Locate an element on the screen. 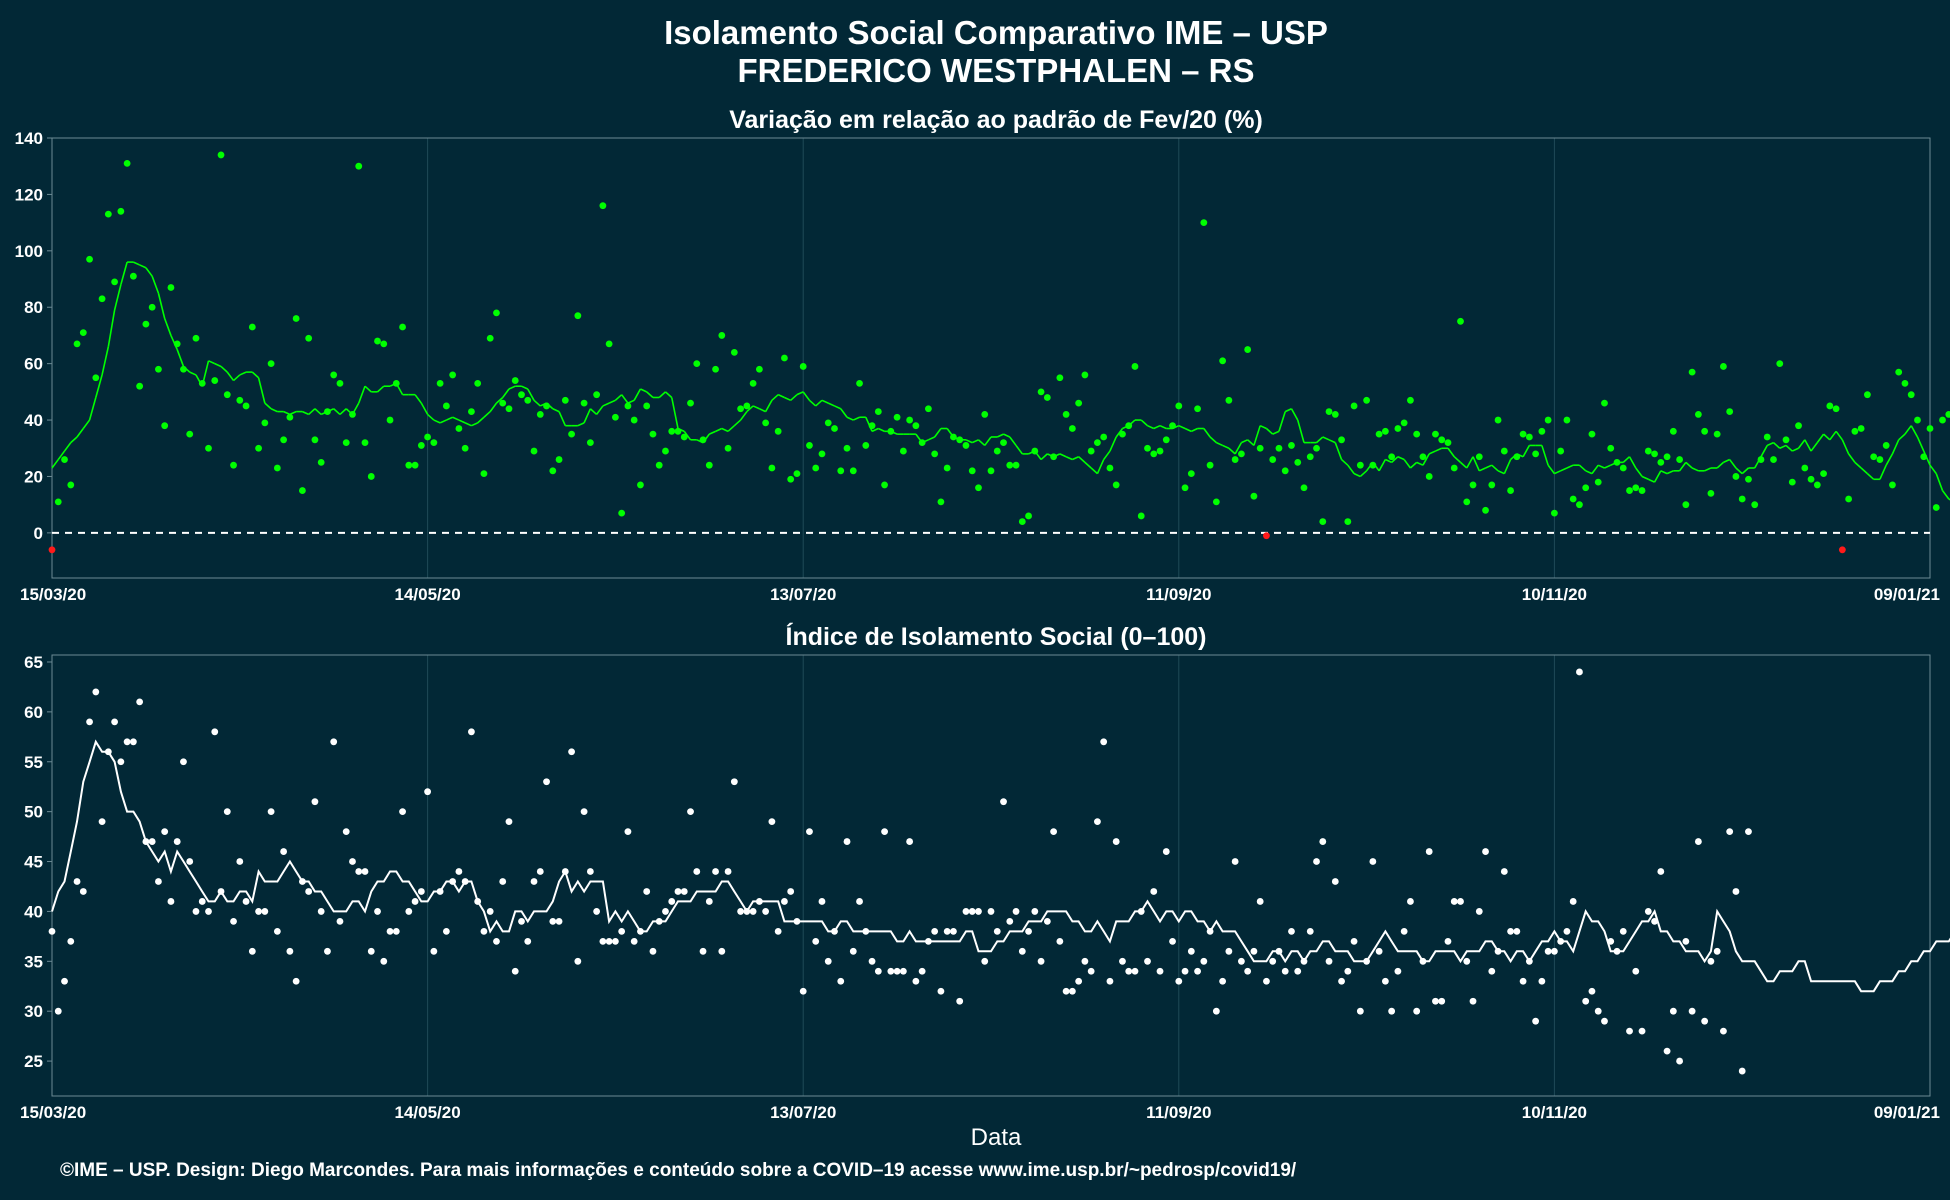 Image resolution: width=1950 pixels, height=1200 pixels. bottom-x-tick-label: 14/05/20 is located at coordinates (428, 1112).